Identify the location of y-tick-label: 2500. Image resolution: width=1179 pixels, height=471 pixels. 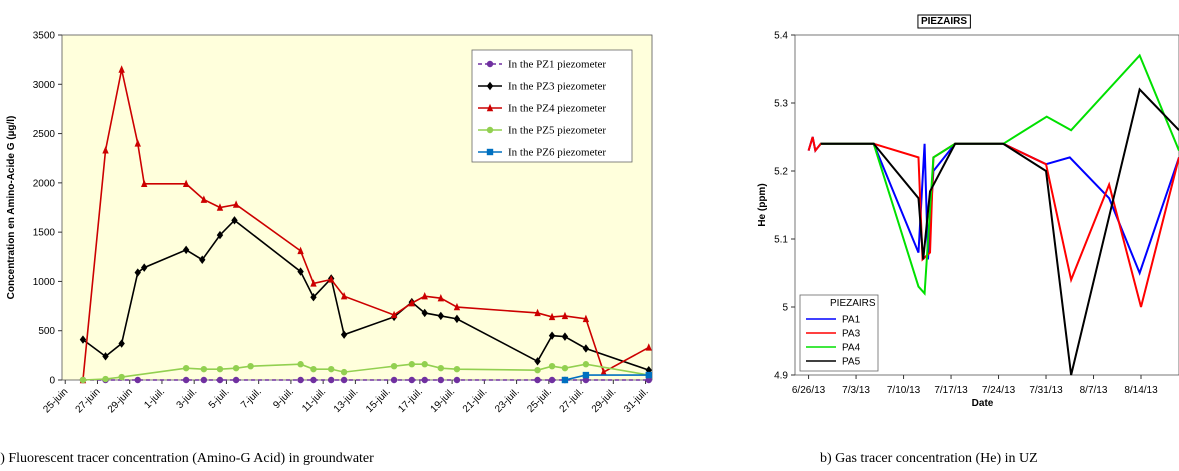
(44, 134).